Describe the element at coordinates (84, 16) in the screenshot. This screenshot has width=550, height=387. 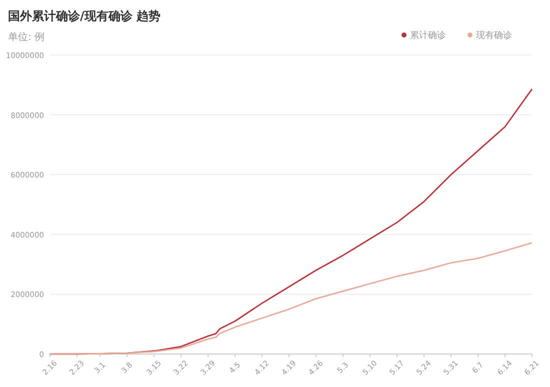
I see `chart-title: 国外累计确诊/现有确诊 趋势` at that location.